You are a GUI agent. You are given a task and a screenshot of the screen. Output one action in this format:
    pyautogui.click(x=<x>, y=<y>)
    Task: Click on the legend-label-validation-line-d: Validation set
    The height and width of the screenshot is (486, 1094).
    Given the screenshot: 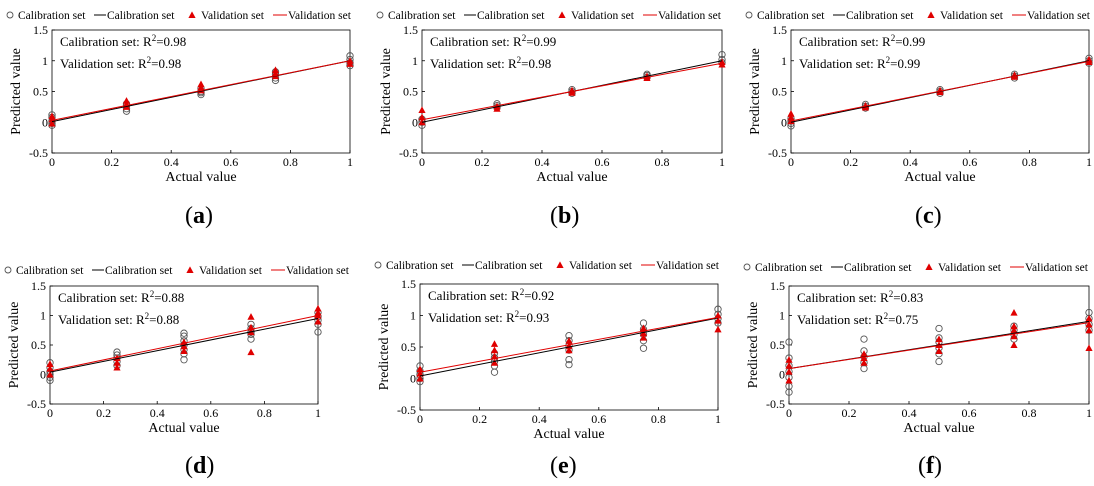 What is the action you would take?
    pyautogui.click(x=318, y=271)
    